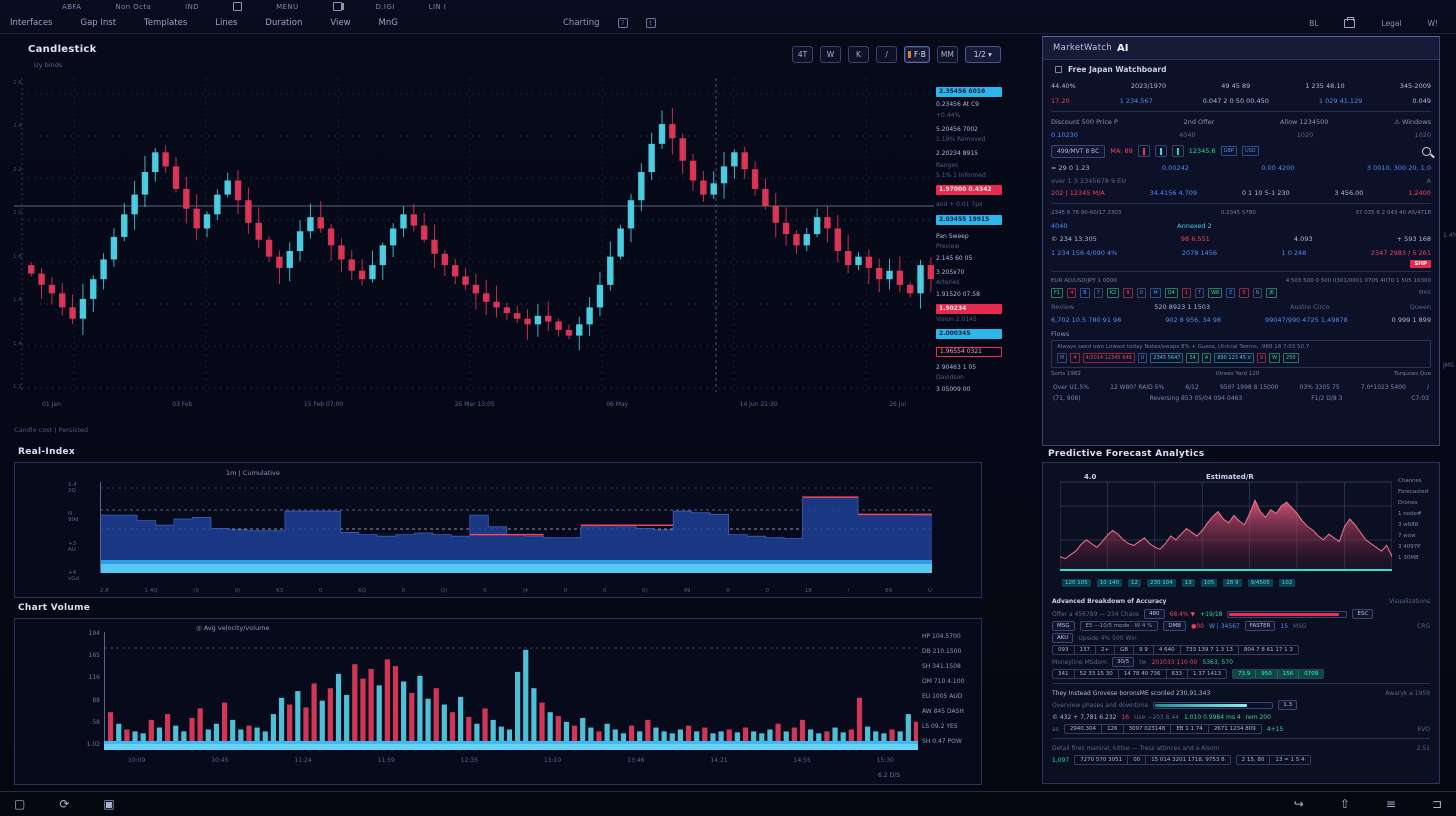 The height and width of the screenshot is (816, 1456). What do you see at coordinates (1422, 134) in the screenshot?
I see `cell-value: 1020` at bounding box center [1422, 134].